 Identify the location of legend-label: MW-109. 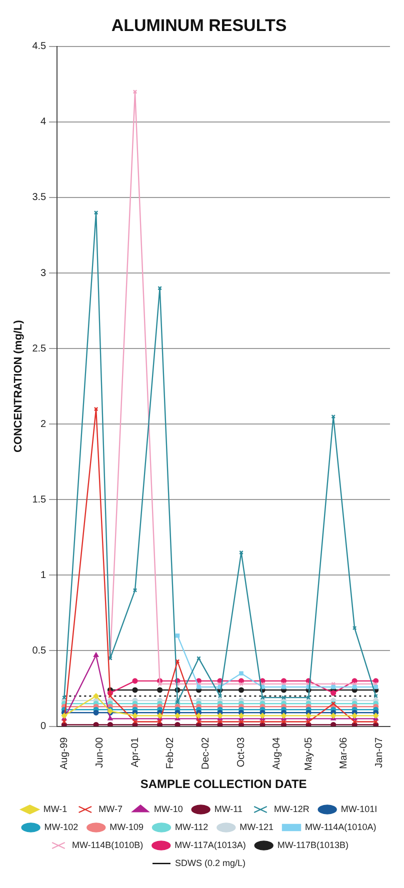
(127, 827).